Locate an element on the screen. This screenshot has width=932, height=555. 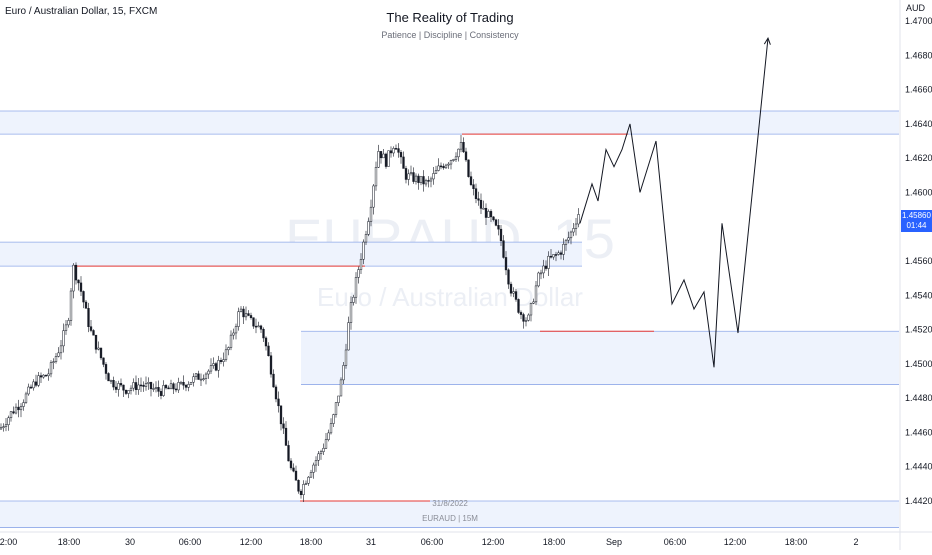
price-tick-label: 1.45200 is located at coordinates (918, 330).